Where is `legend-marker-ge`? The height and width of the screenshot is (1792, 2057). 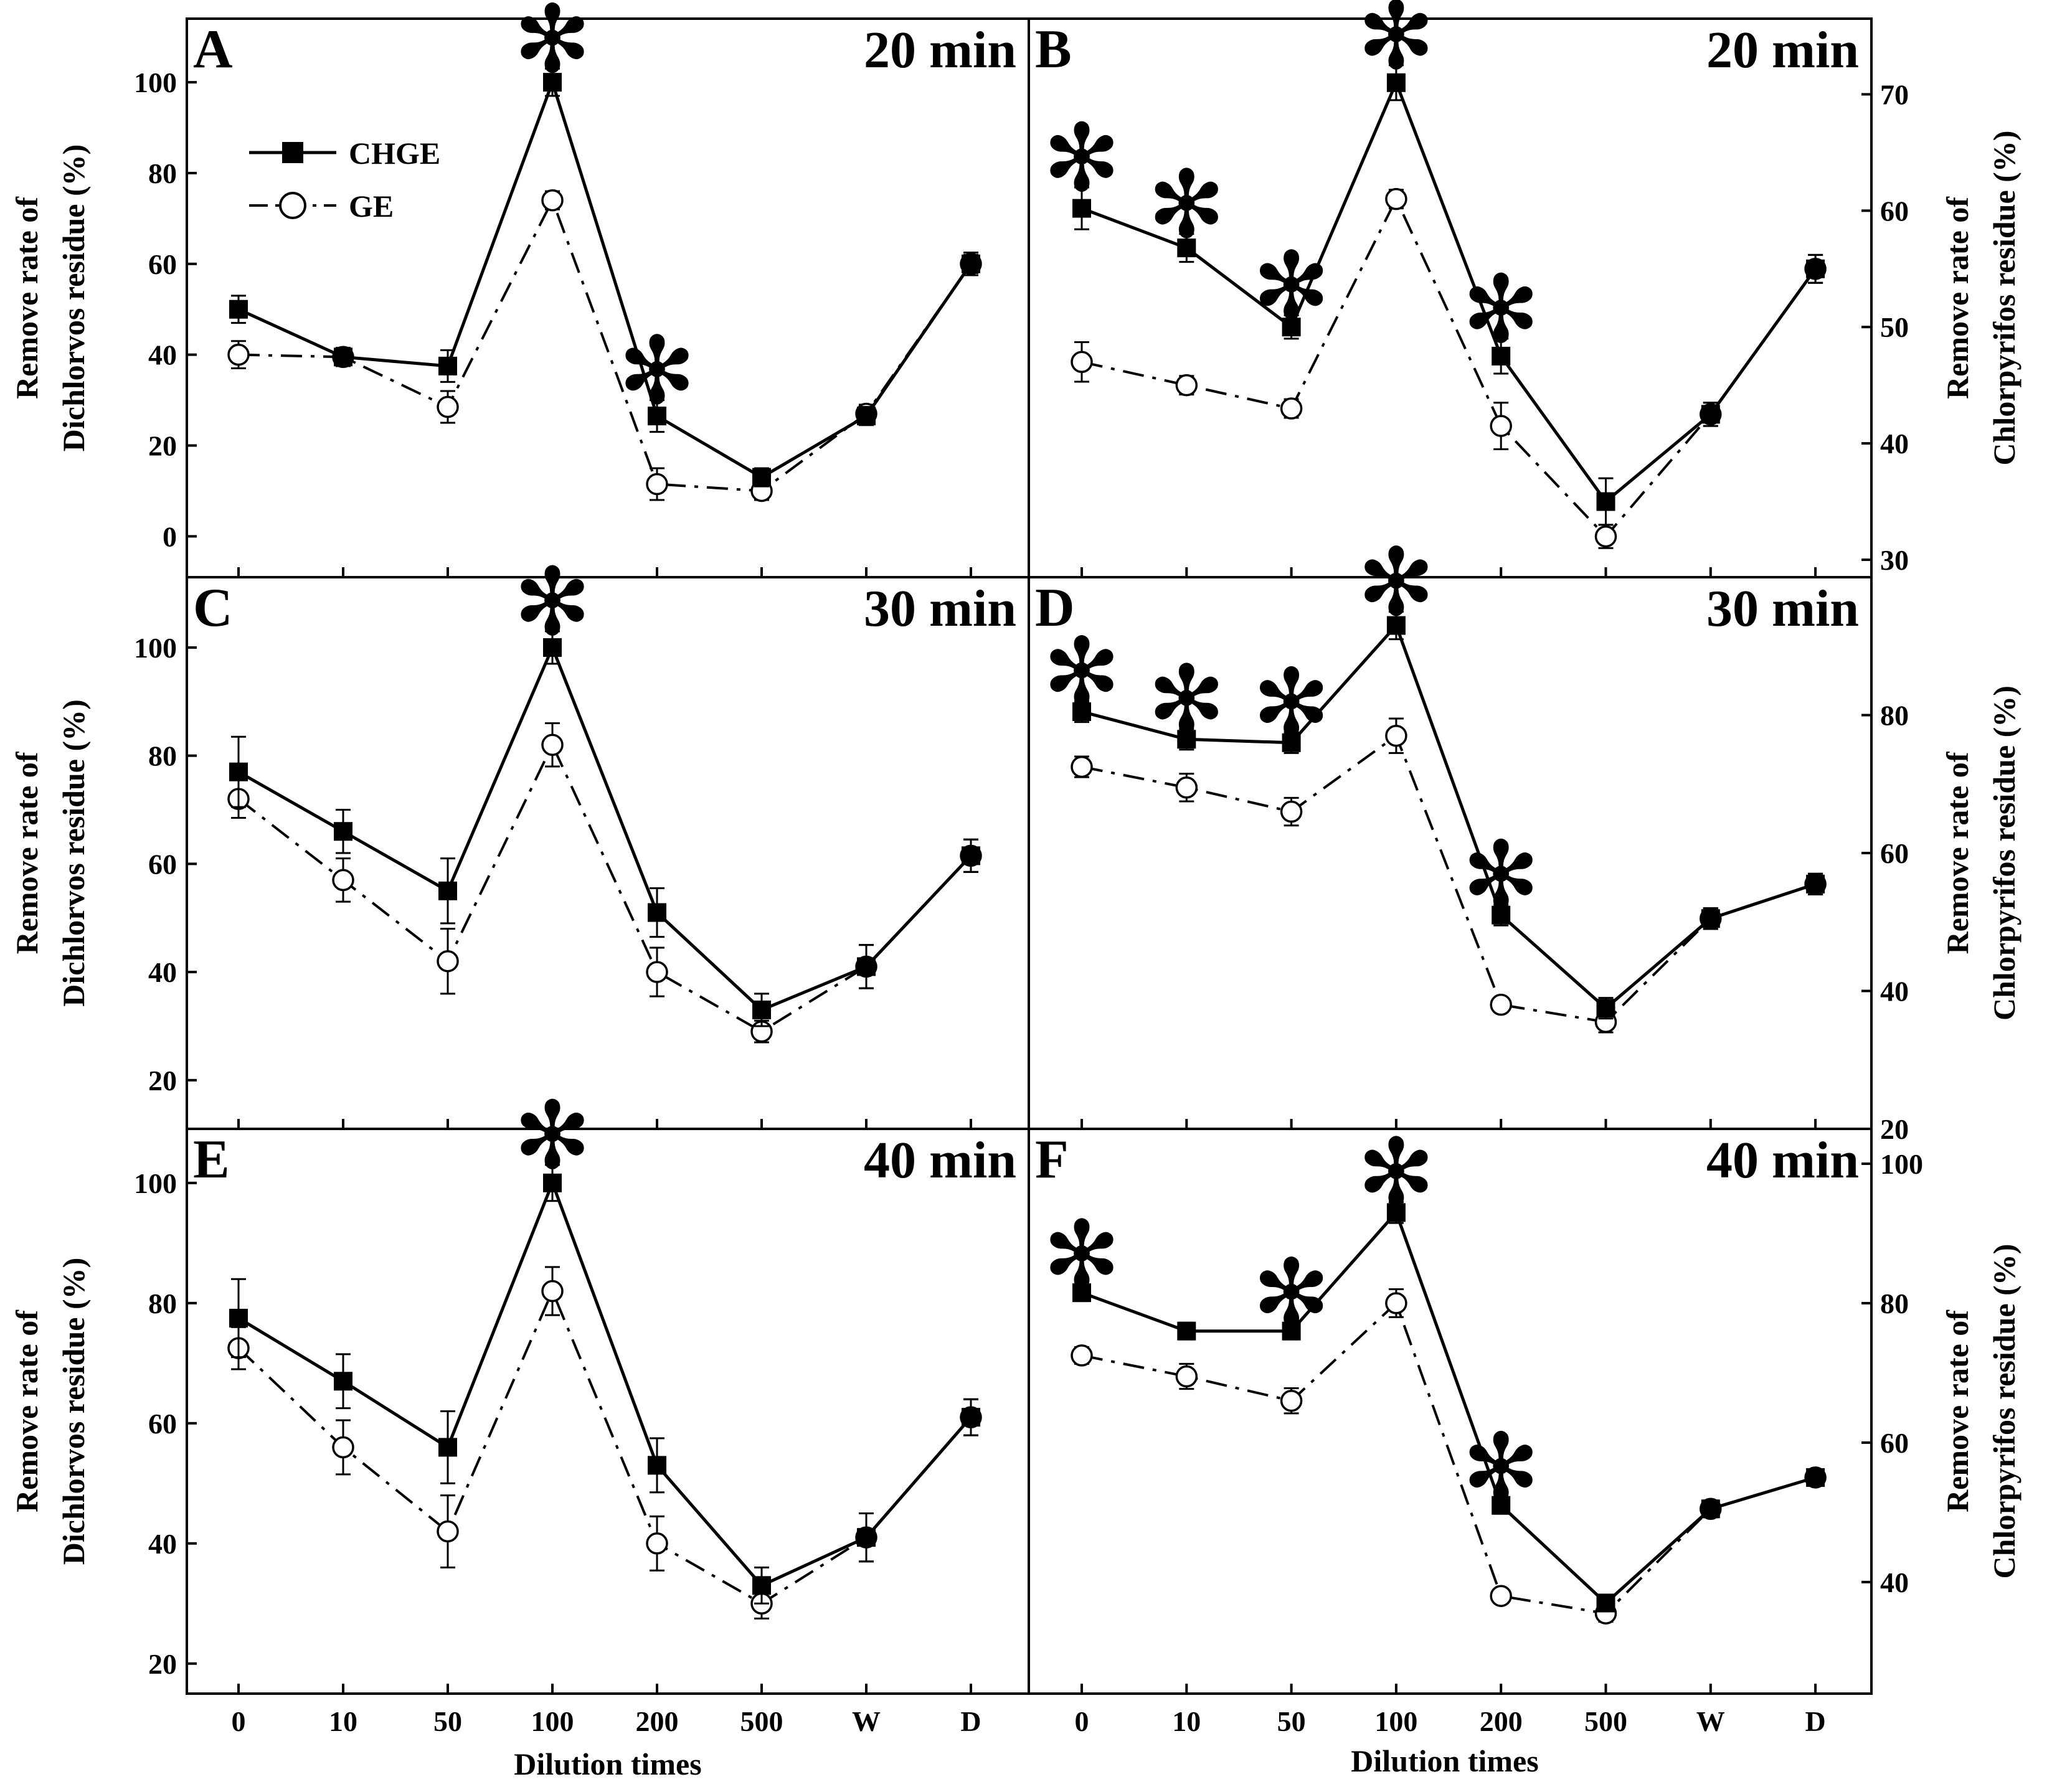 legend-marker-ge is located at coordinates (293, 206).